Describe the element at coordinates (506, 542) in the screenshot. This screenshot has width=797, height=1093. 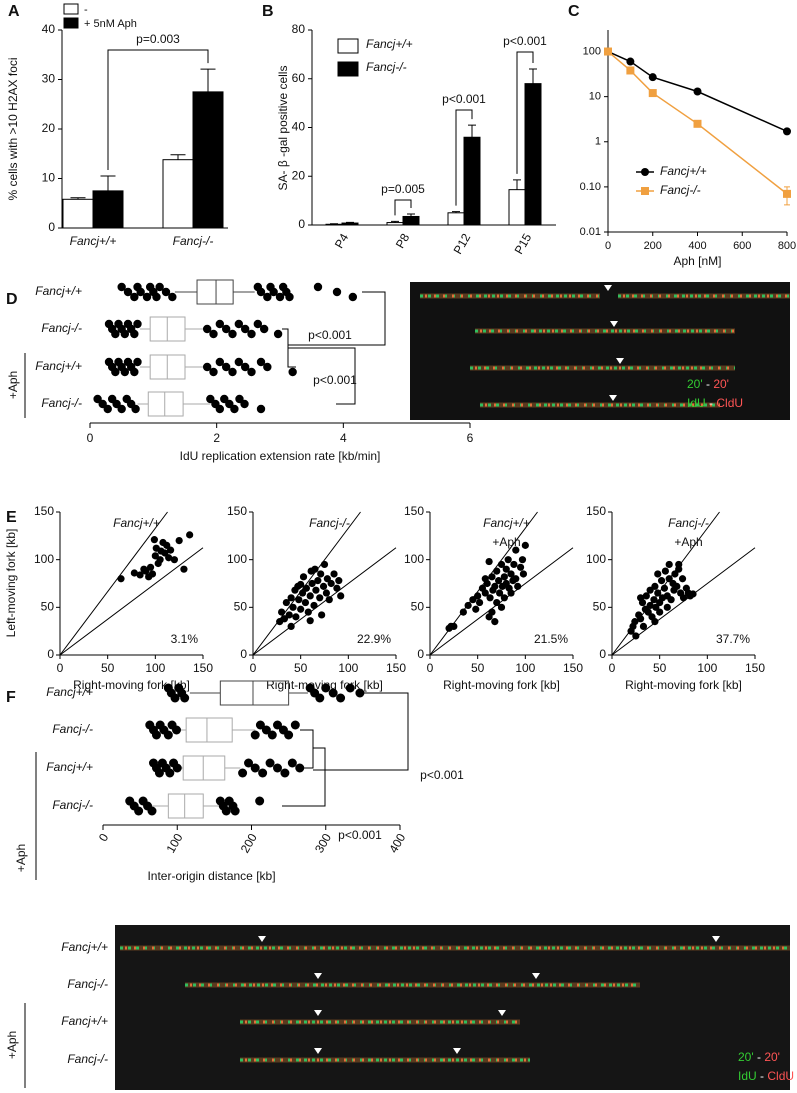
I see `panel-subtitle: +Aph` at that location.